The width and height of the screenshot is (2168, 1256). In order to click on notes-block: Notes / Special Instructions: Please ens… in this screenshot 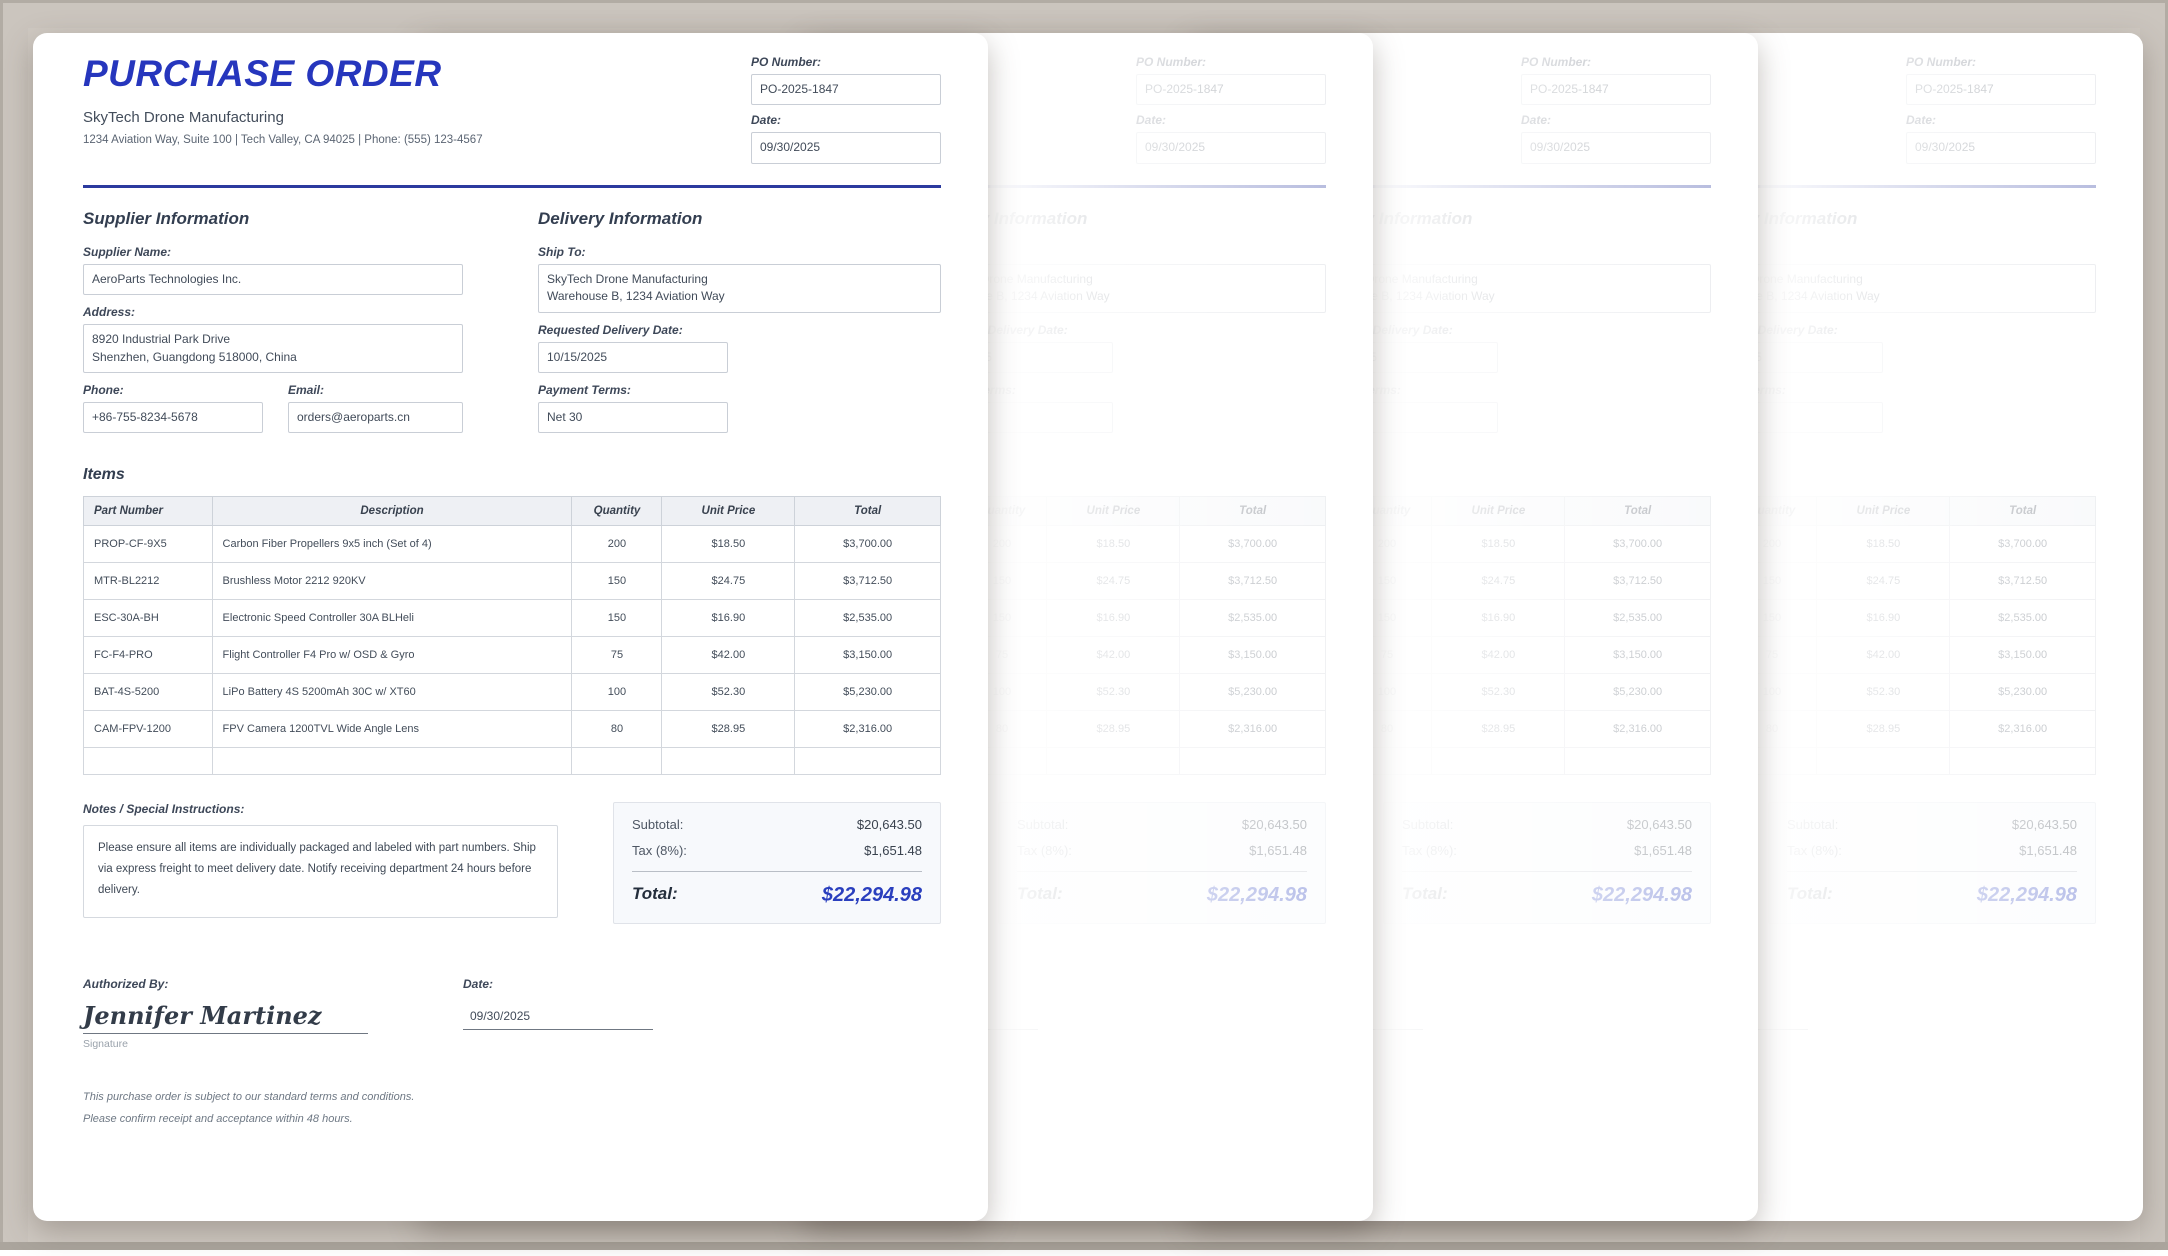, I will do `click(320, 860)`.